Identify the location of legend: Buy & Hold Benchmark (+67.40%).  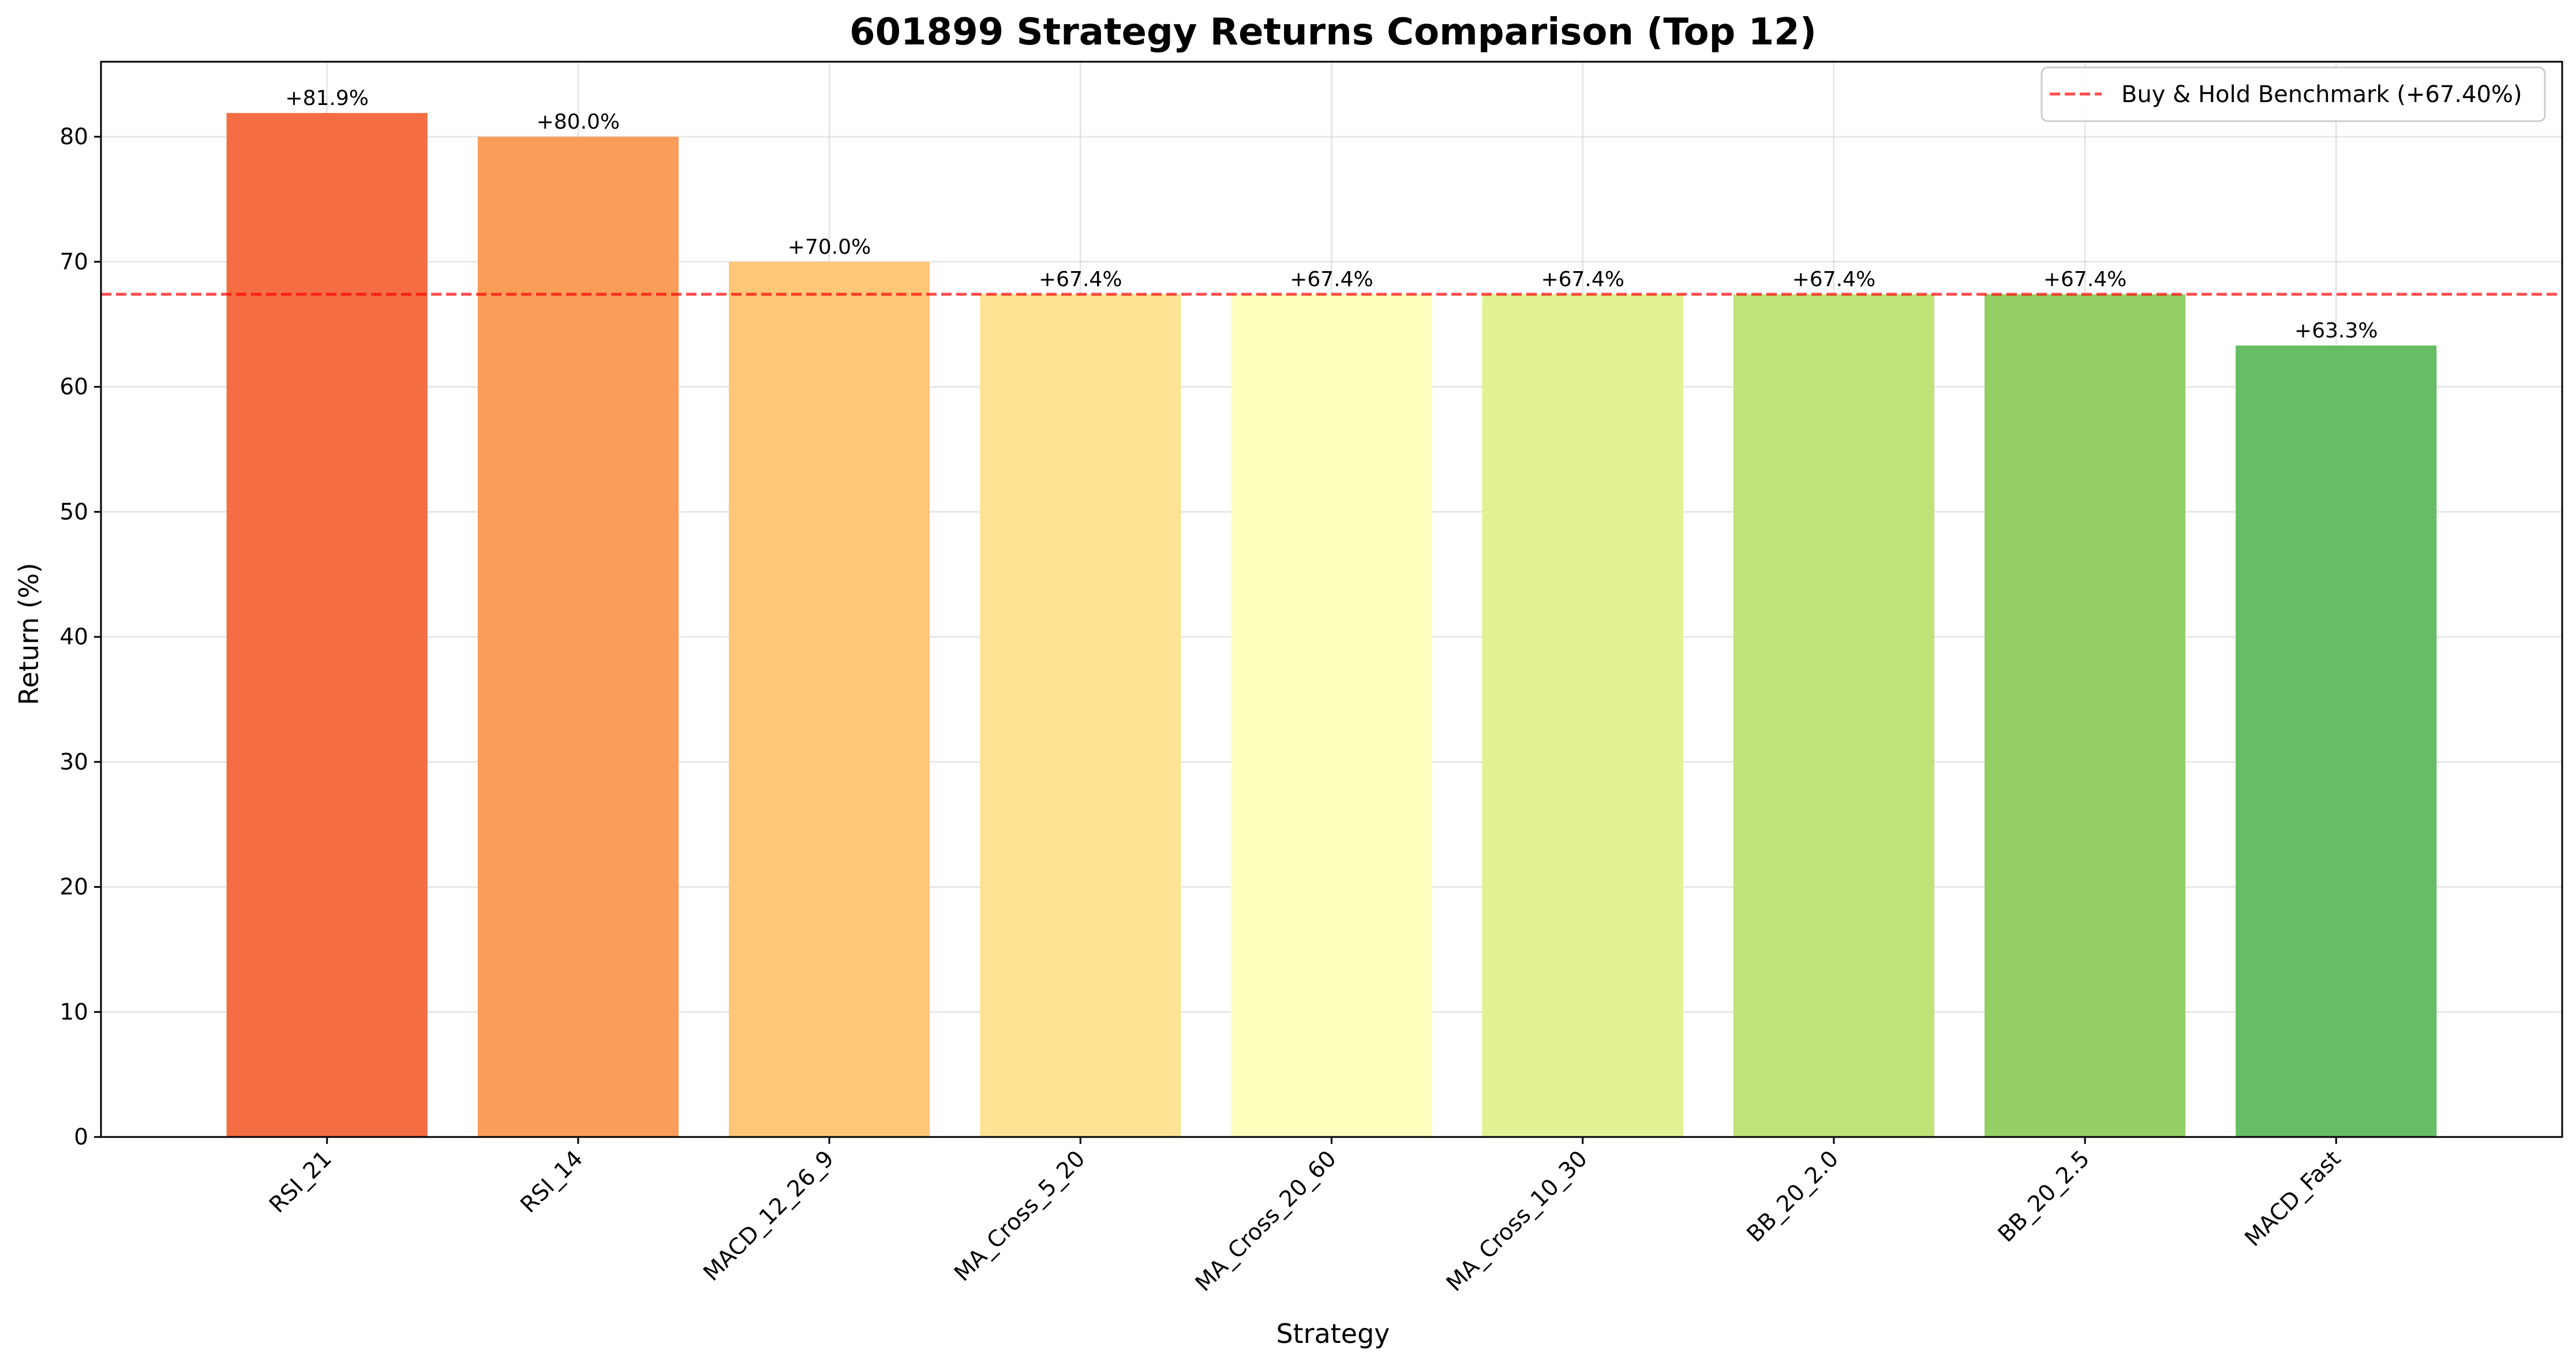
(2293, 94).